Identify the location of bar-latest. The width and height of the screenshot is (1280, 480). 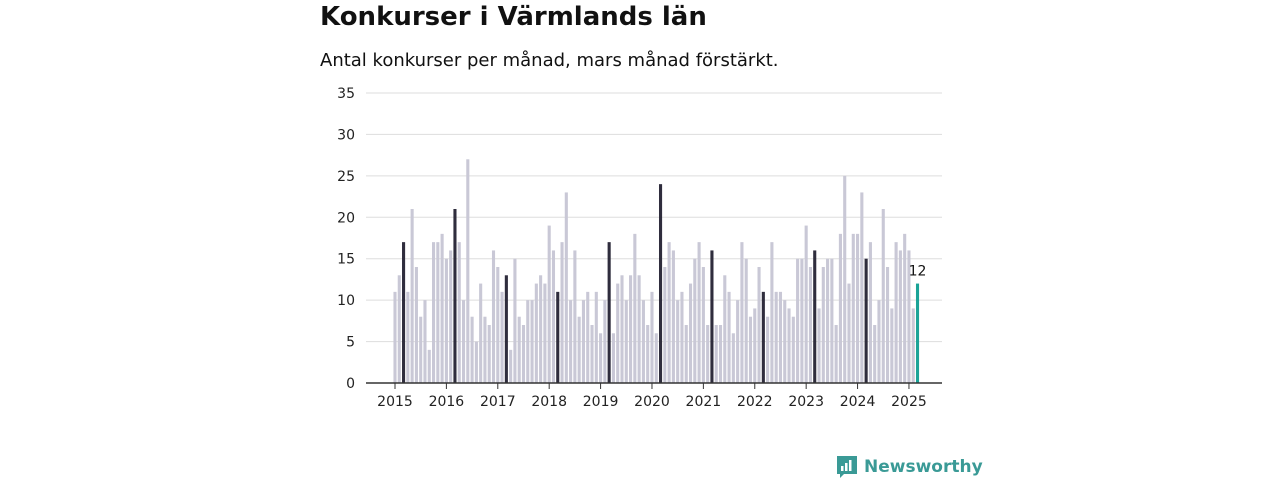
(917, 333).